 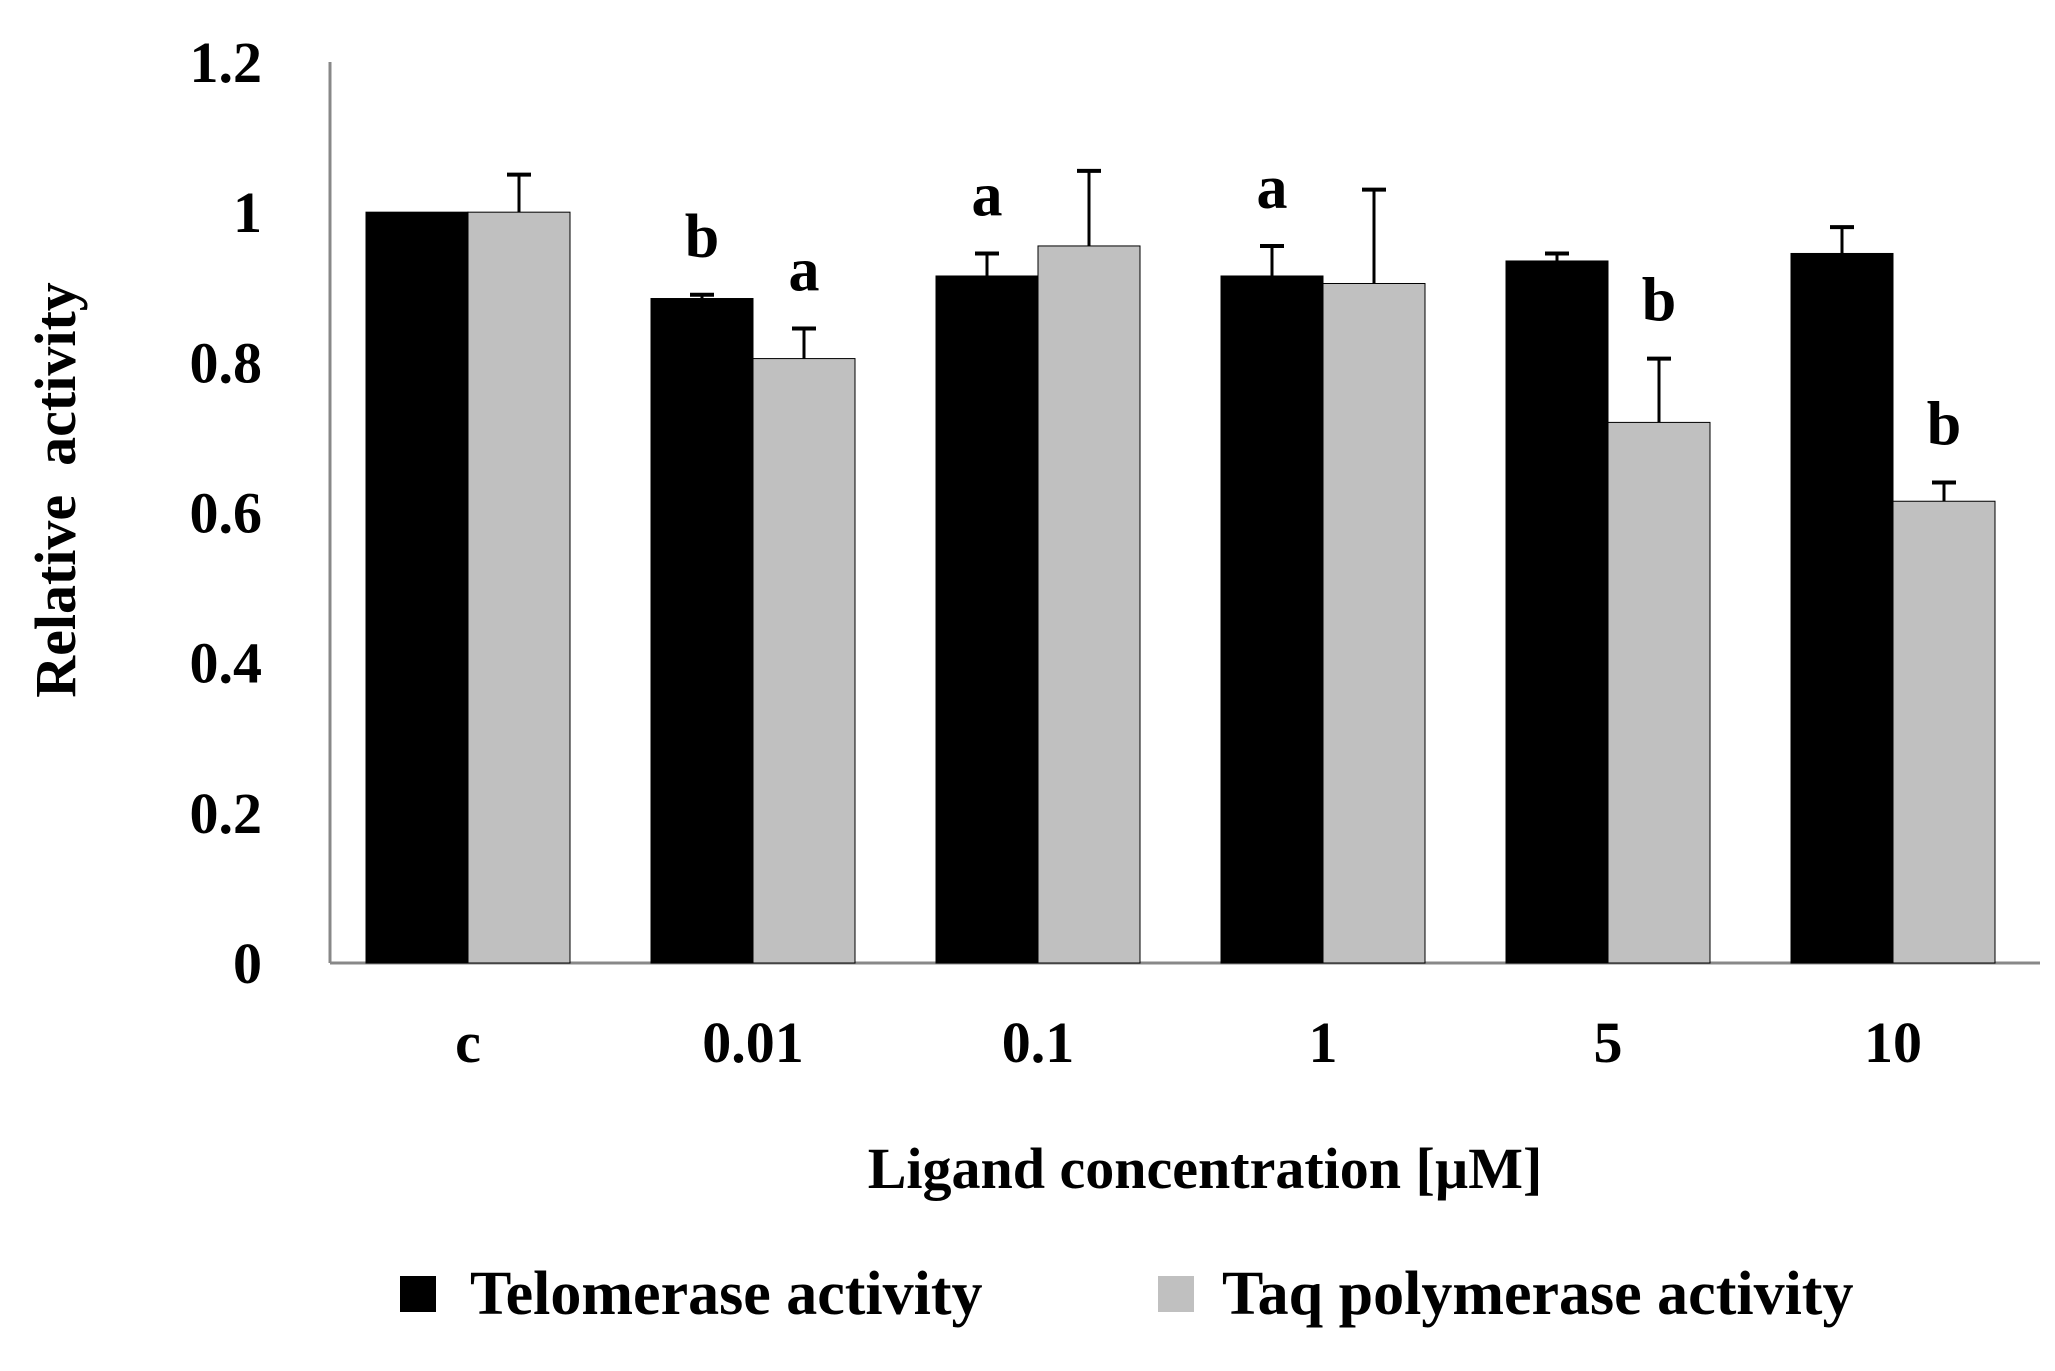 I want to click on x-tick-labels: c 0.01 0.1 1 5 10, so click(x=1188, y=1042).